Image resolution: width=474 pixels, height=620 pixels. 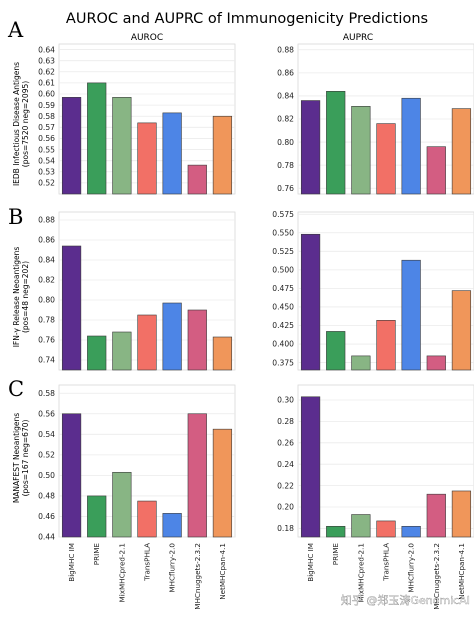 What do you see at coordinates (385, 461) in the screenshot?
I see `plot-frame` at bounding box center [385, 461].